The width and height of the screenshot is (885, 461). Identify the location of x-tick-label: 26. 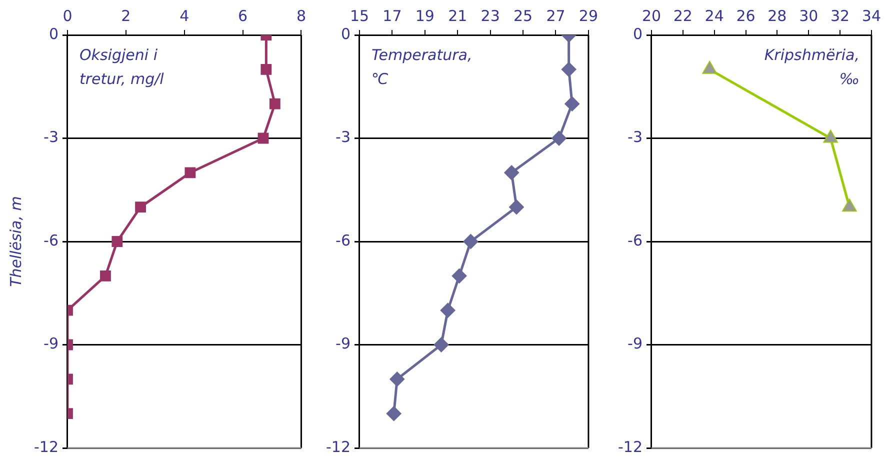
(746, 15).